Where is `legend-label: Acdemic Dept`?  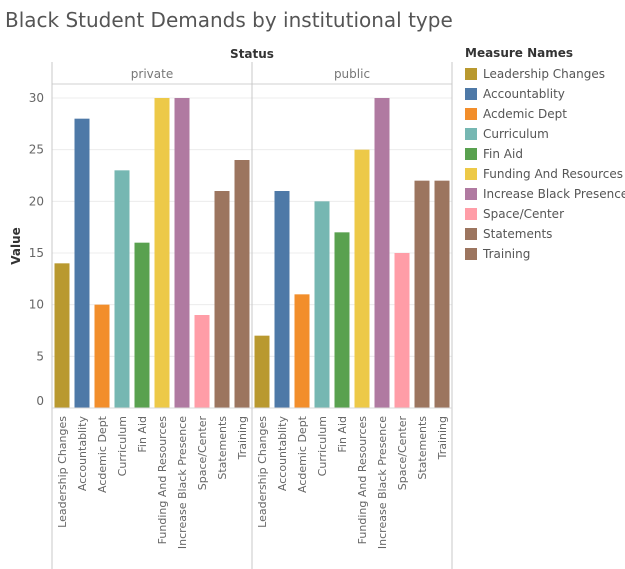
legend-label: Acdemic Dept is located at coordinates (525, 114).